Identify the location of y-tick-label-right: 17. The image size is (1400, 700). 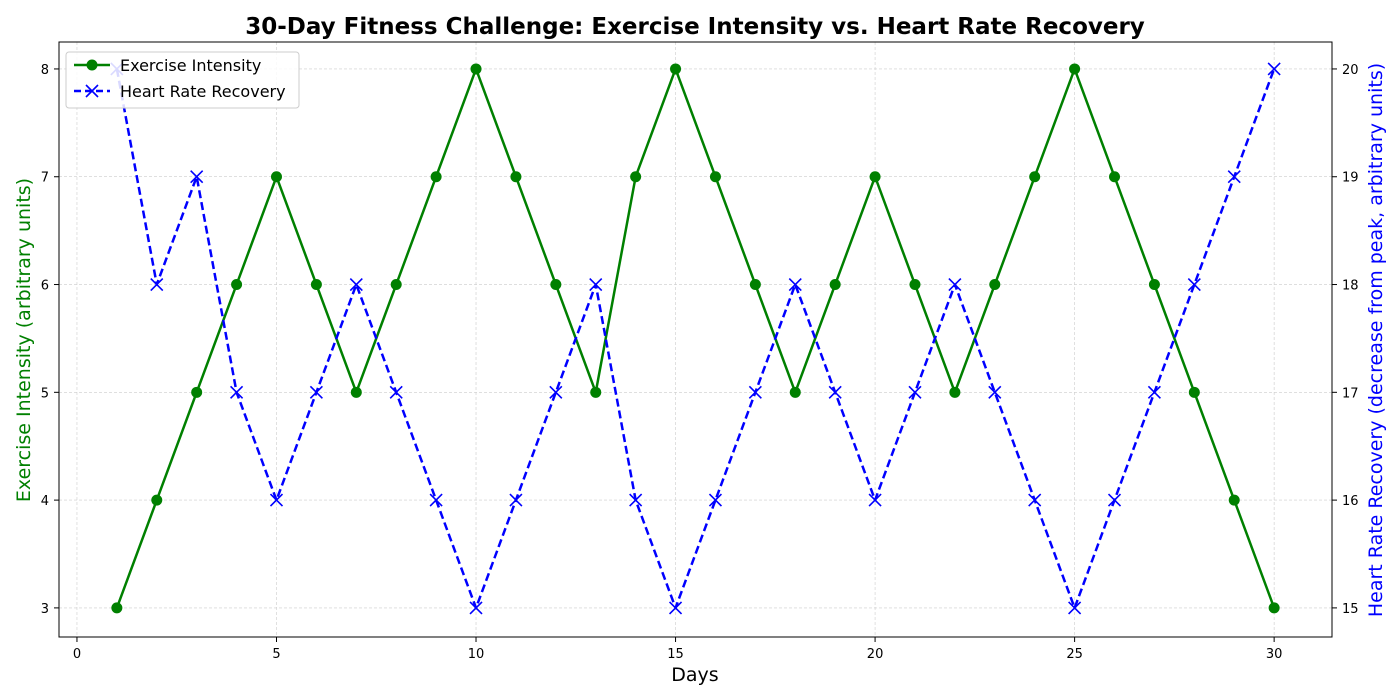
(1350, 393).